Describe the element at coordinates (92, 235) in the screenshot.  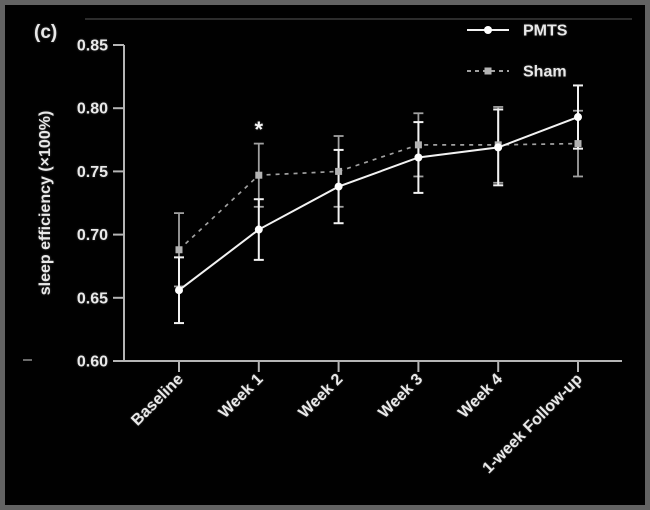
I see `y-tick-label: 0.70` at that location.